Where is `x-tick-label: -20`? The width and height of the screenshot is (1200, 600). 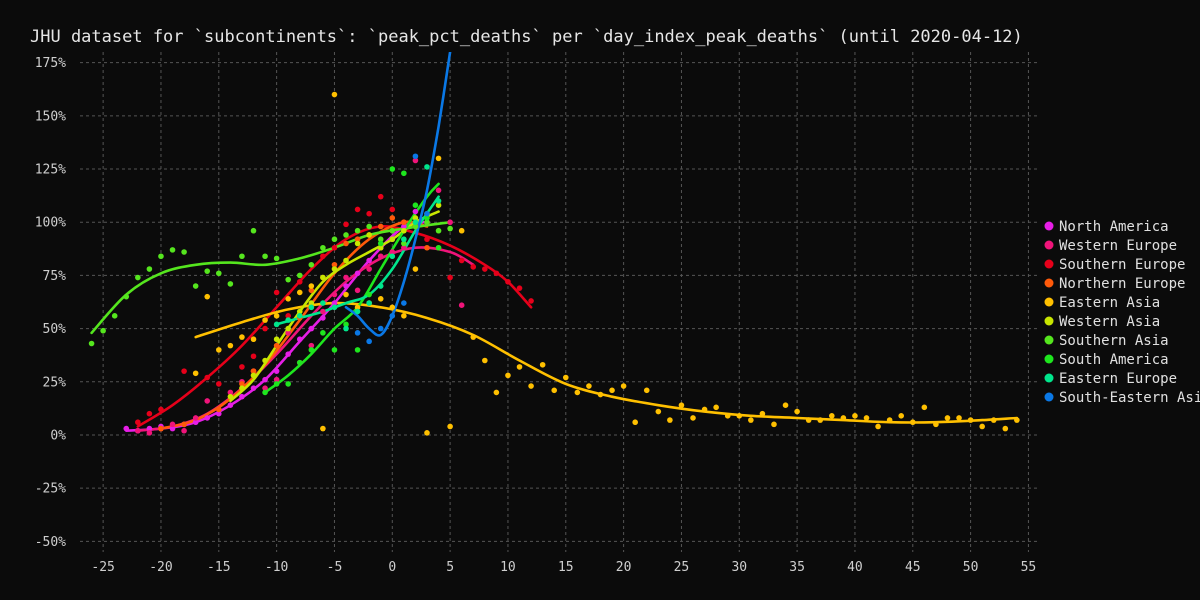 x-tick-label: -20 is located at coordinates (160, 567).